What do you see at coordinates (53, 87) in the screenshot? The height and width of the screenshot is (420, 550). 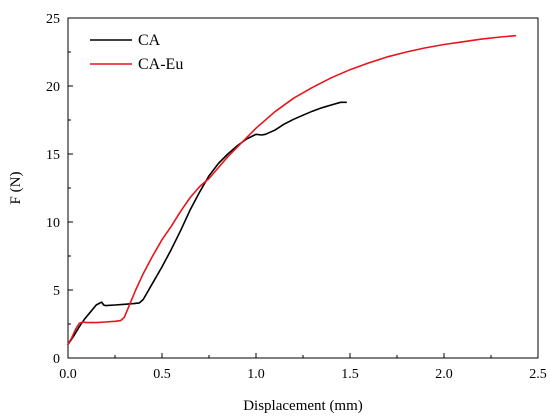 I see `y-tick-label: 20` at bounding box center [53, 87].